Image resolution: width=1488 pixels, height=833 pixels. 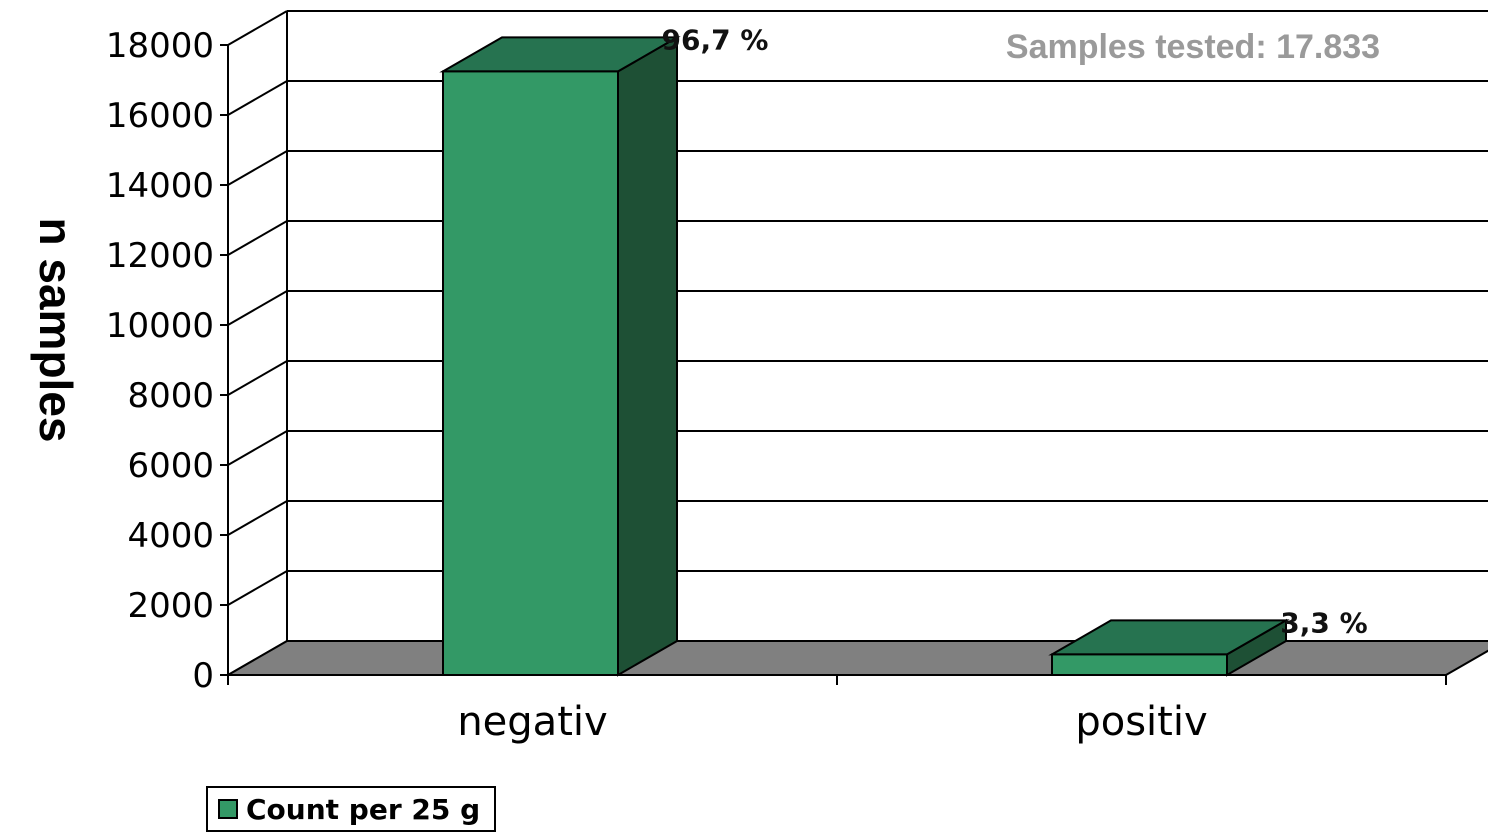 I want to click on y-tick-label: 4000, so click(x=170, y=536).